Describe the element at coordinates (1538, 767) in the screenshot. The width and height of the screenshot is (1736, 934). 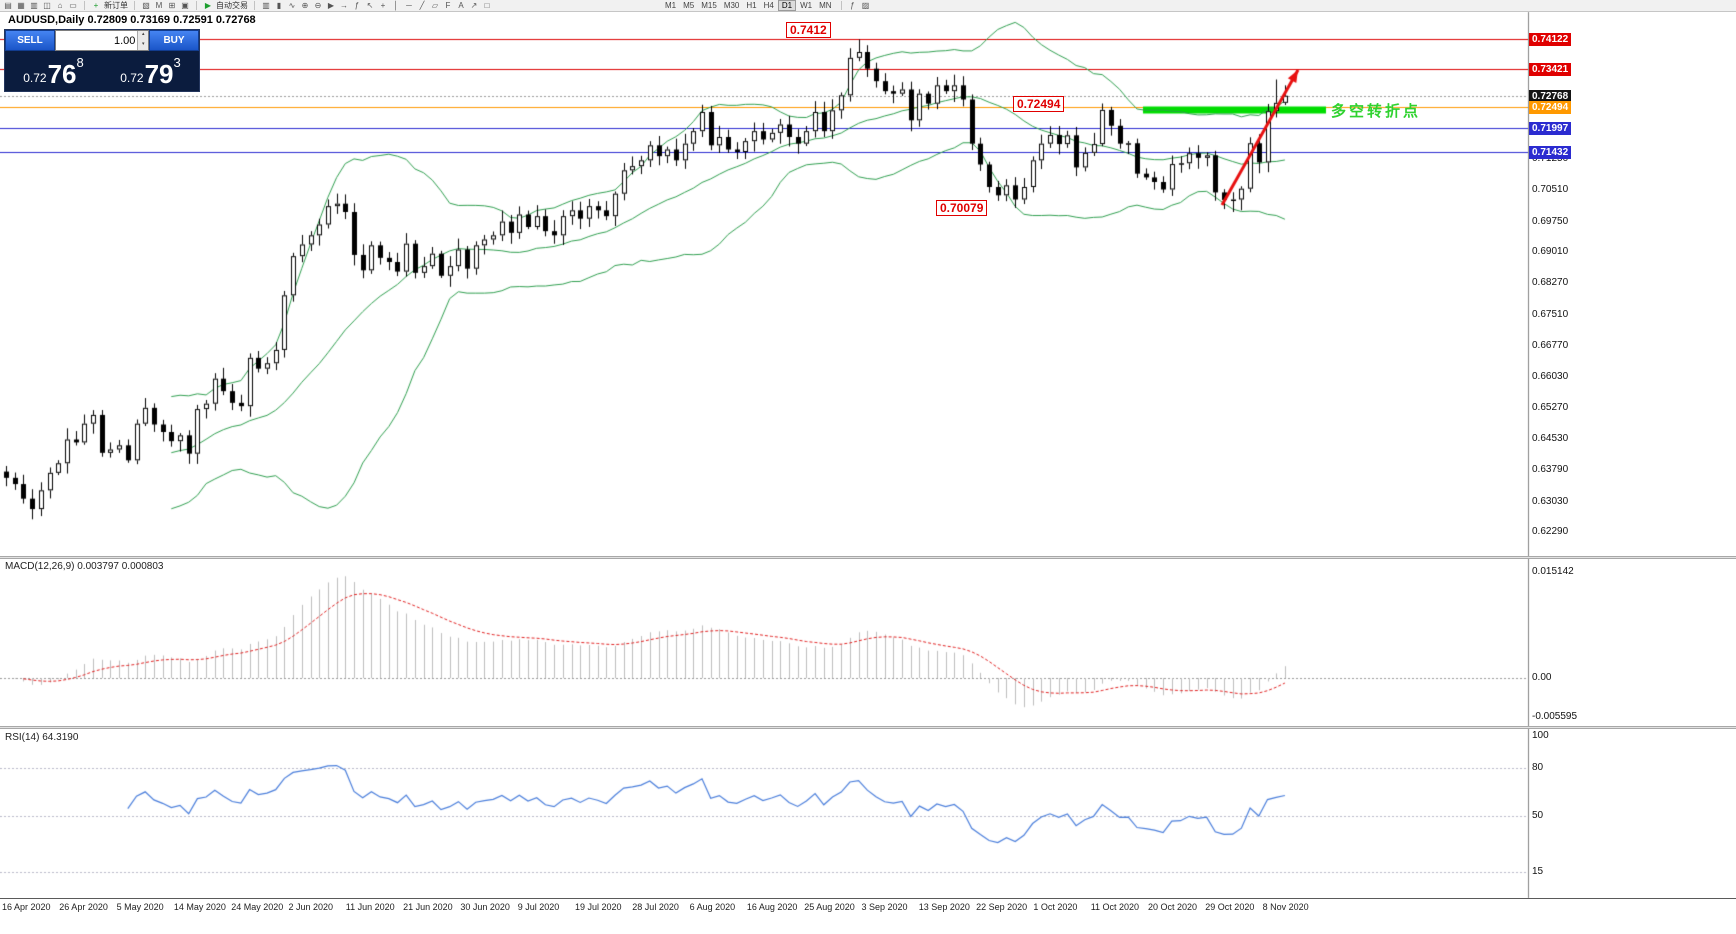
I see `rsi-axis-label: 80` at that location.